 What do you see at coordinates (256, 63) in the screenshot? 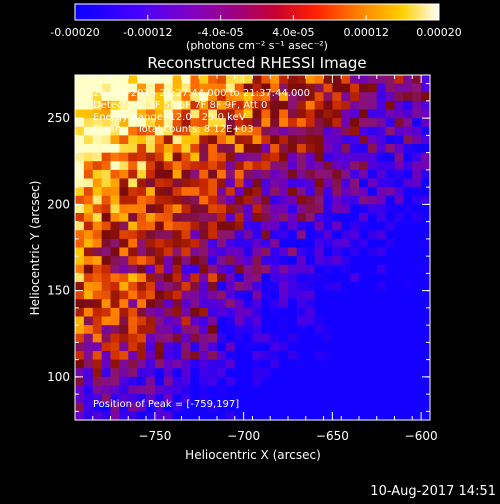
I see `chart-title: Reconstructed RHESSI Image` at bounding box center [256, 63].